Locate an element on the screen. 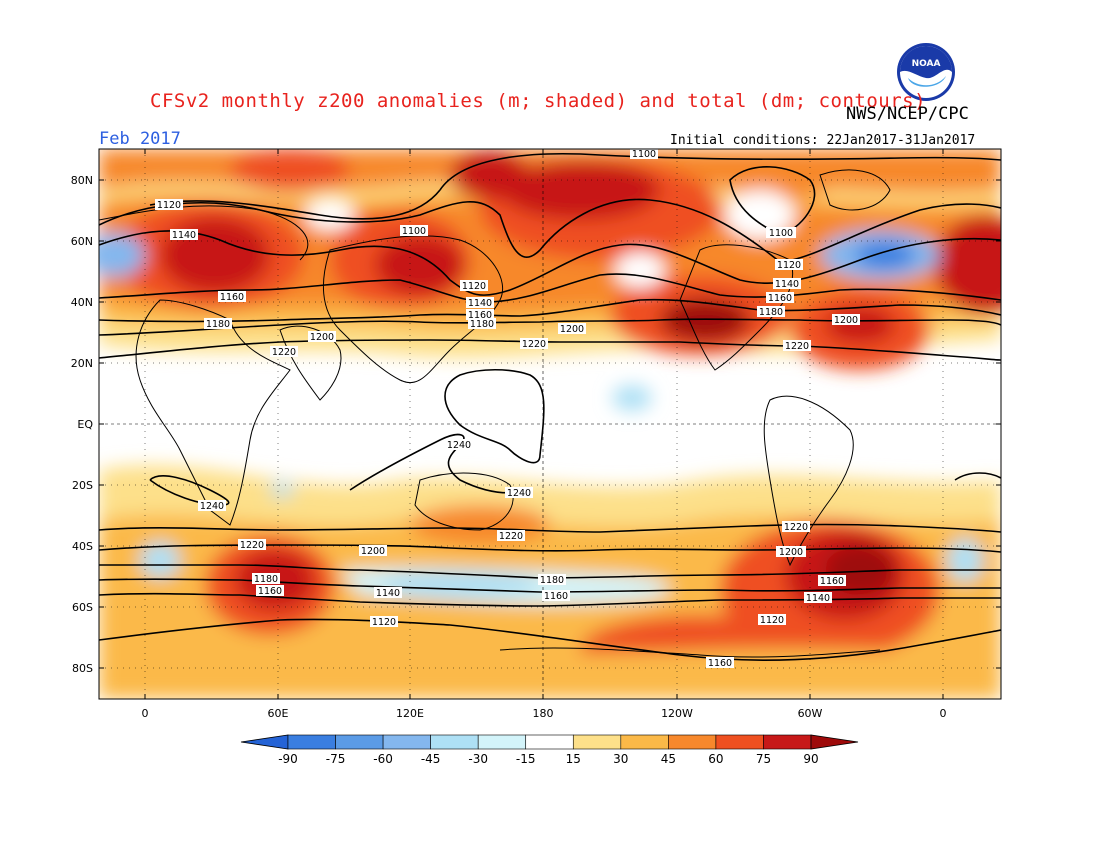 The height and width of the screenshot is (850, 1100). colorbar: -90 -75 -60 -45 -30 -15 15 30 45 60 75 90 is located at coordinates (549, 750).